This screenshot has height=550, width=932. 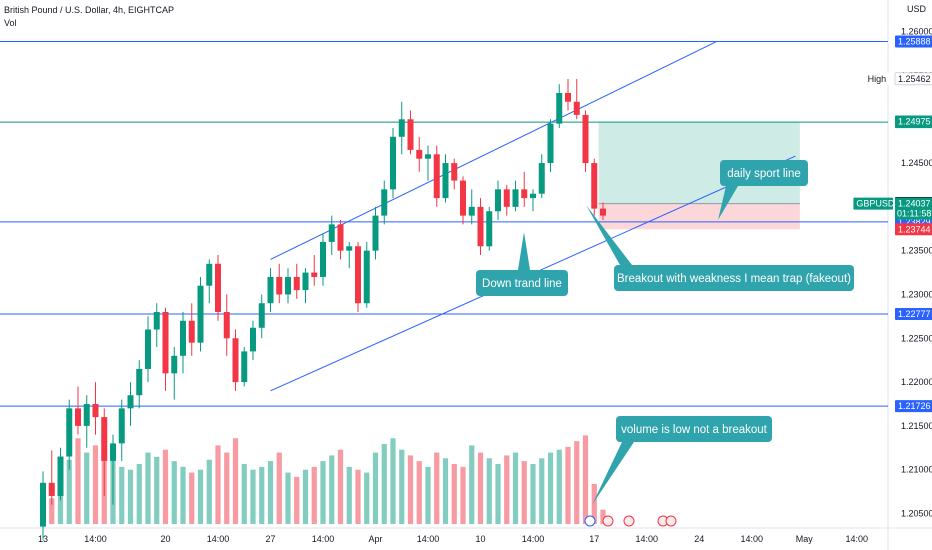 What do you see at coordinates (270, 539) in the screenshot?
I see `time-tick-label: 27` at bounding box center [270, 539].